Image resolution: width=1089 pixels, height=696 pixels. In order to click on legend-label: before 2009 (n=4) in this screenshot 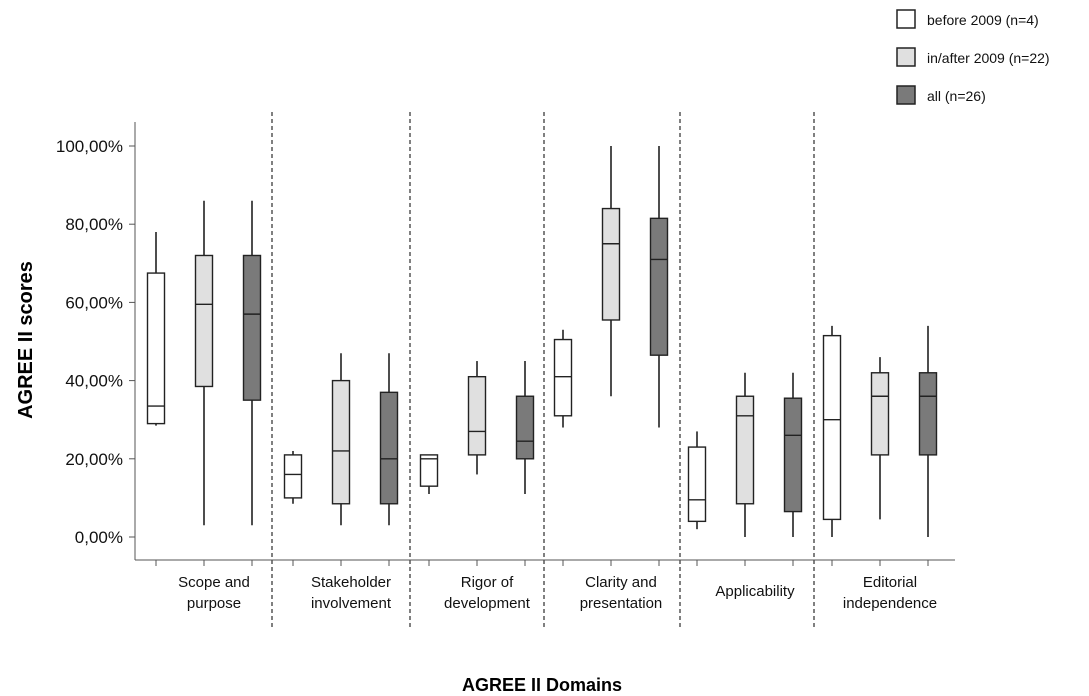, I will do `click(983, 20)`.